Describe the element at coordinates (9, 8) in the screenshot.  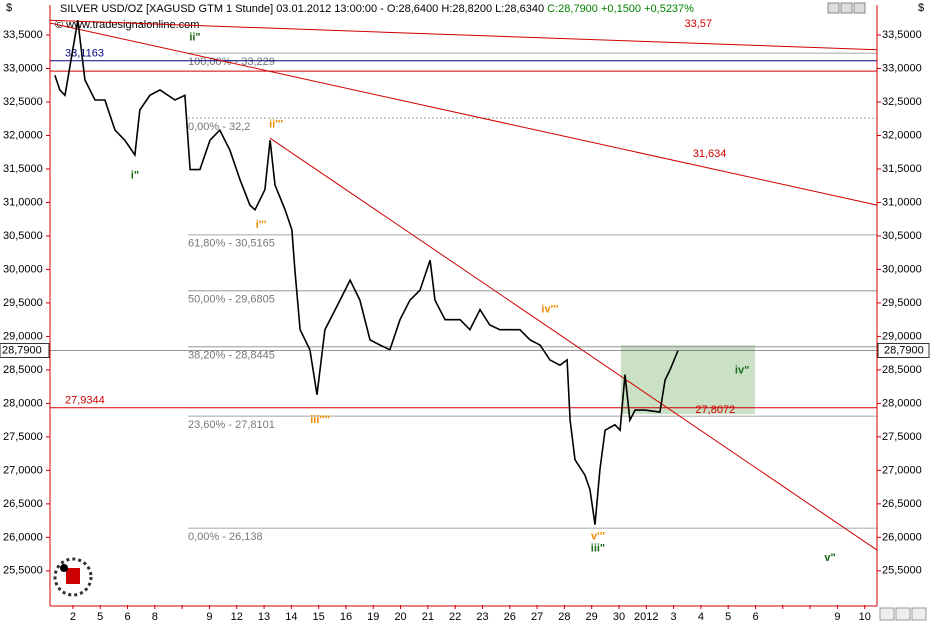
I see `currency-left: $` at that location.